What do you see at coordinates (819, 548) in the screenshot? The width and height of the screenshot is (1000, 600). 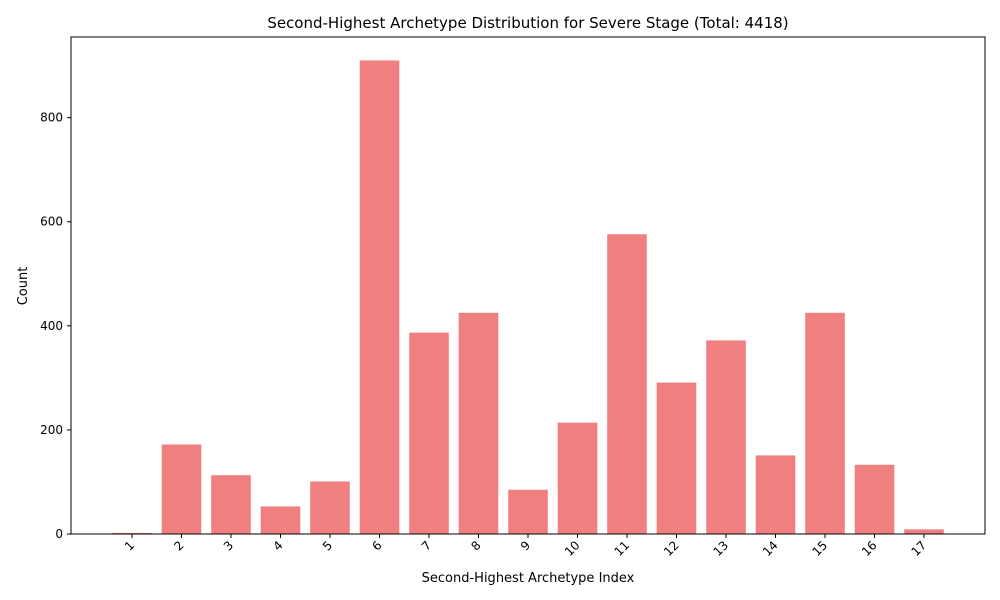 I see `x-tick-label: 15` at bounding box center [819, 548].